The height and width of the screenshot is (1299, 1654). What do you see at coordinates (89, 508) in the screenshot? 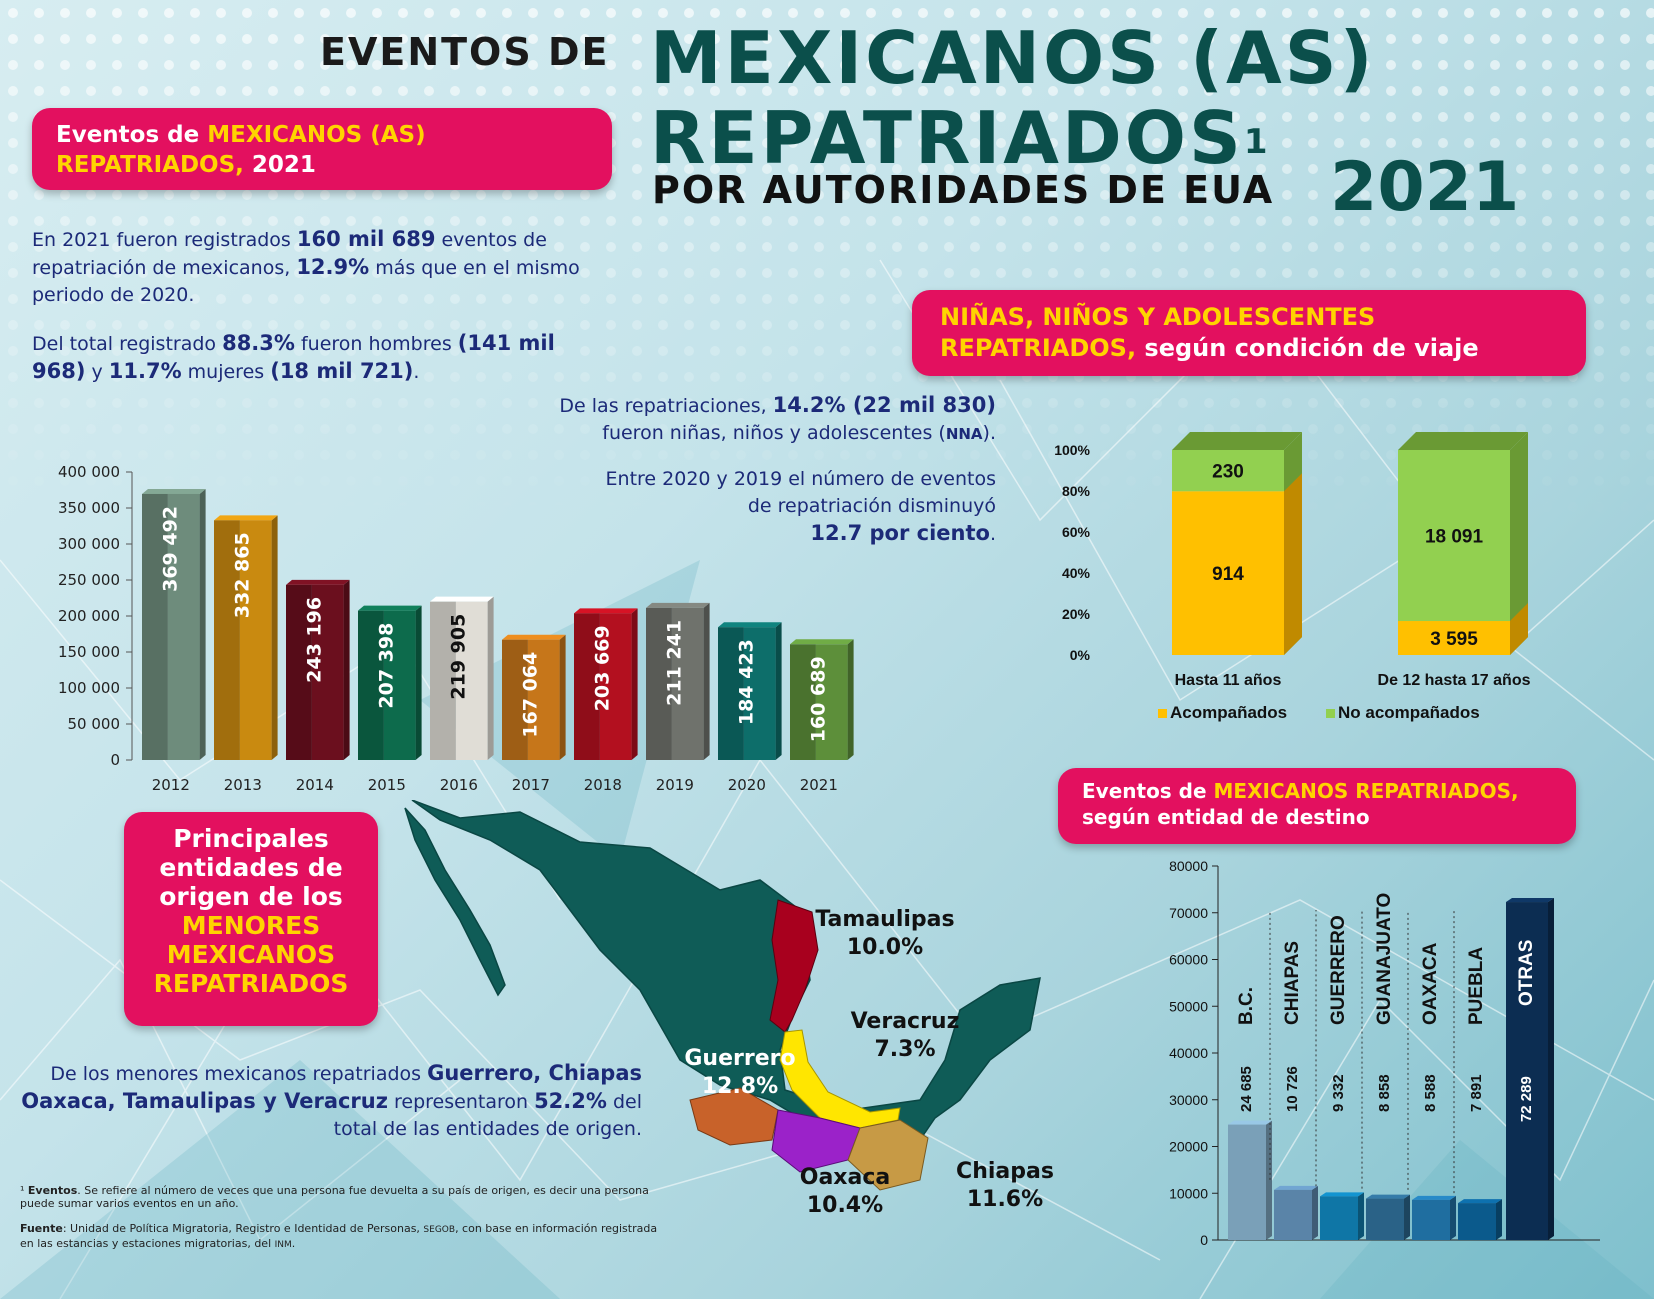
I see `y-tick-label: 350 000` at bounding box center [89, 508].